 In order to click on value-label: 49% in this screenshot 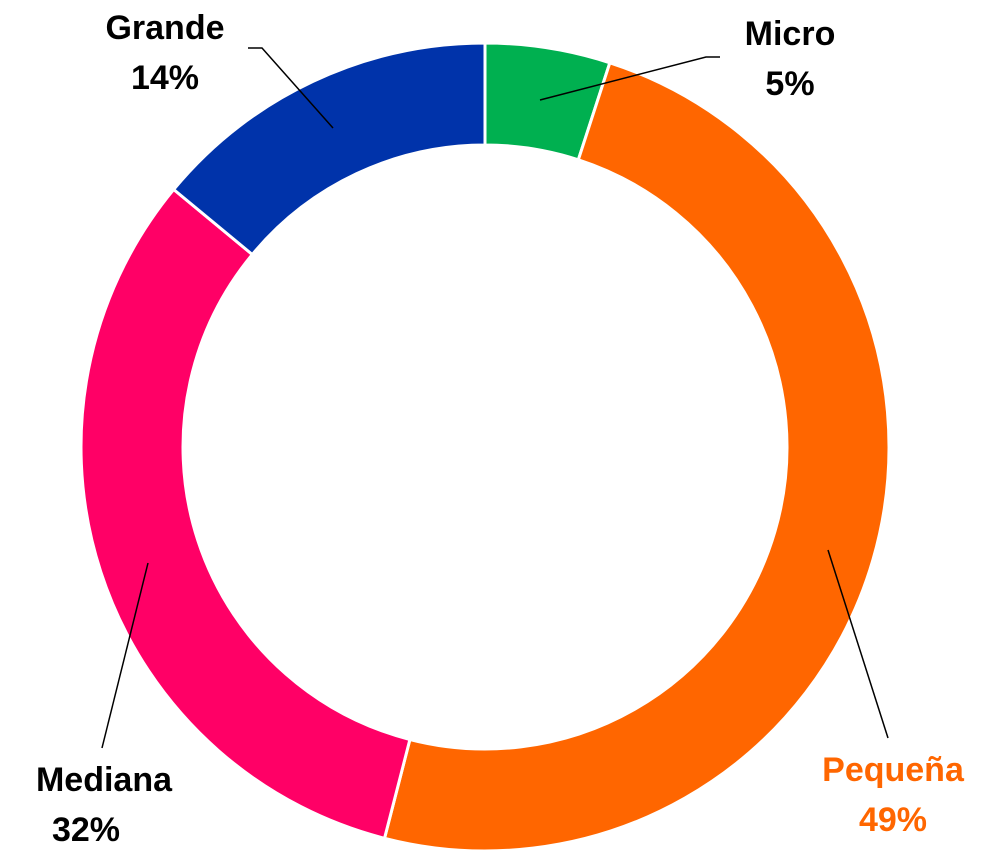, I will do `click(893, 820)`.